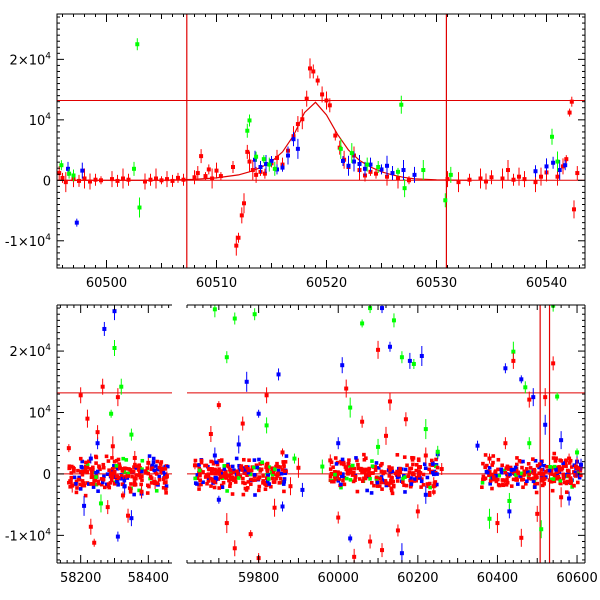  What do you see at coordinates (546, 283) in the screenshot?
I see `x-tick-label: 60540` at bounding box center [546, 283].